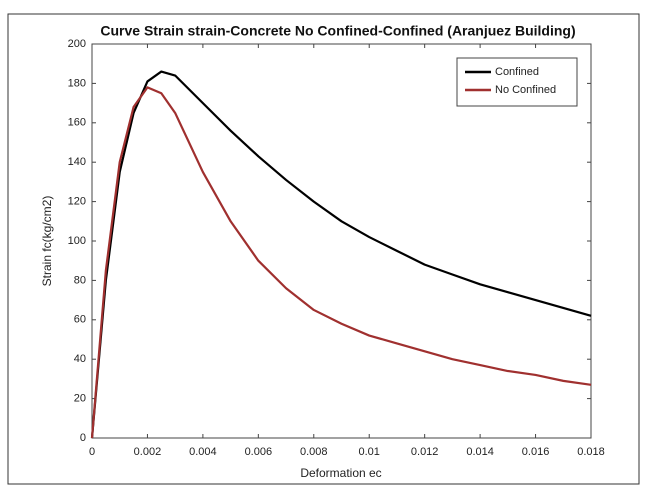  Describe the element at coordinates (80, 320) in the screenshot. I see `y-tick-label: 60` at that location.